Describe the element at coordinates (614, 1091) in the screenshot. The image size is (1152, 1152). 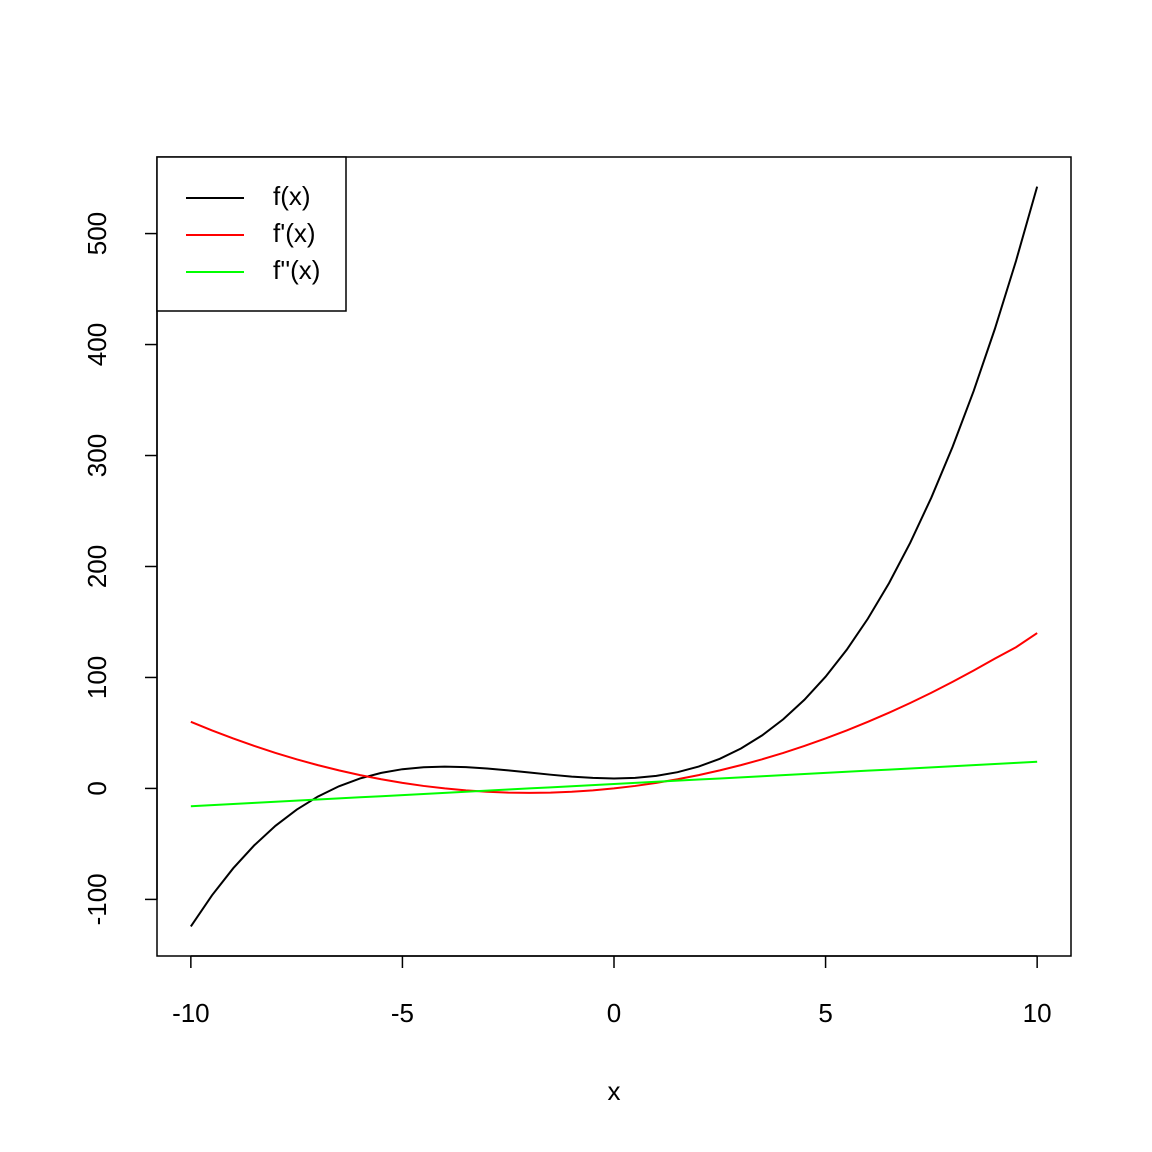
I see `x-axis-label: x` at that location.